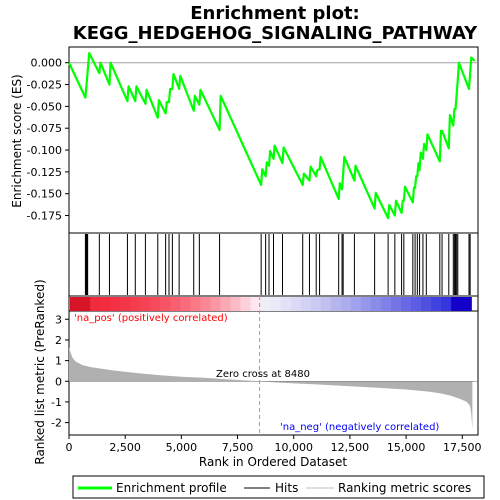  Describe the element at coordinates (275, 13) in the screenshot. I see `chart-title-line1: Enrichment plot:` at that location.